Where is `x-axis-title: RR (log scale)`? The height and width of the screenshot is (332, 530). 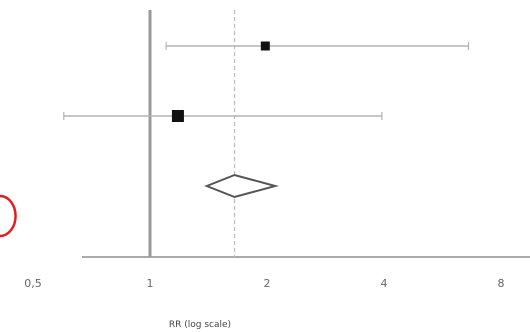 x-axis-title: RR (log scale) is located at coordinates (200, 325).